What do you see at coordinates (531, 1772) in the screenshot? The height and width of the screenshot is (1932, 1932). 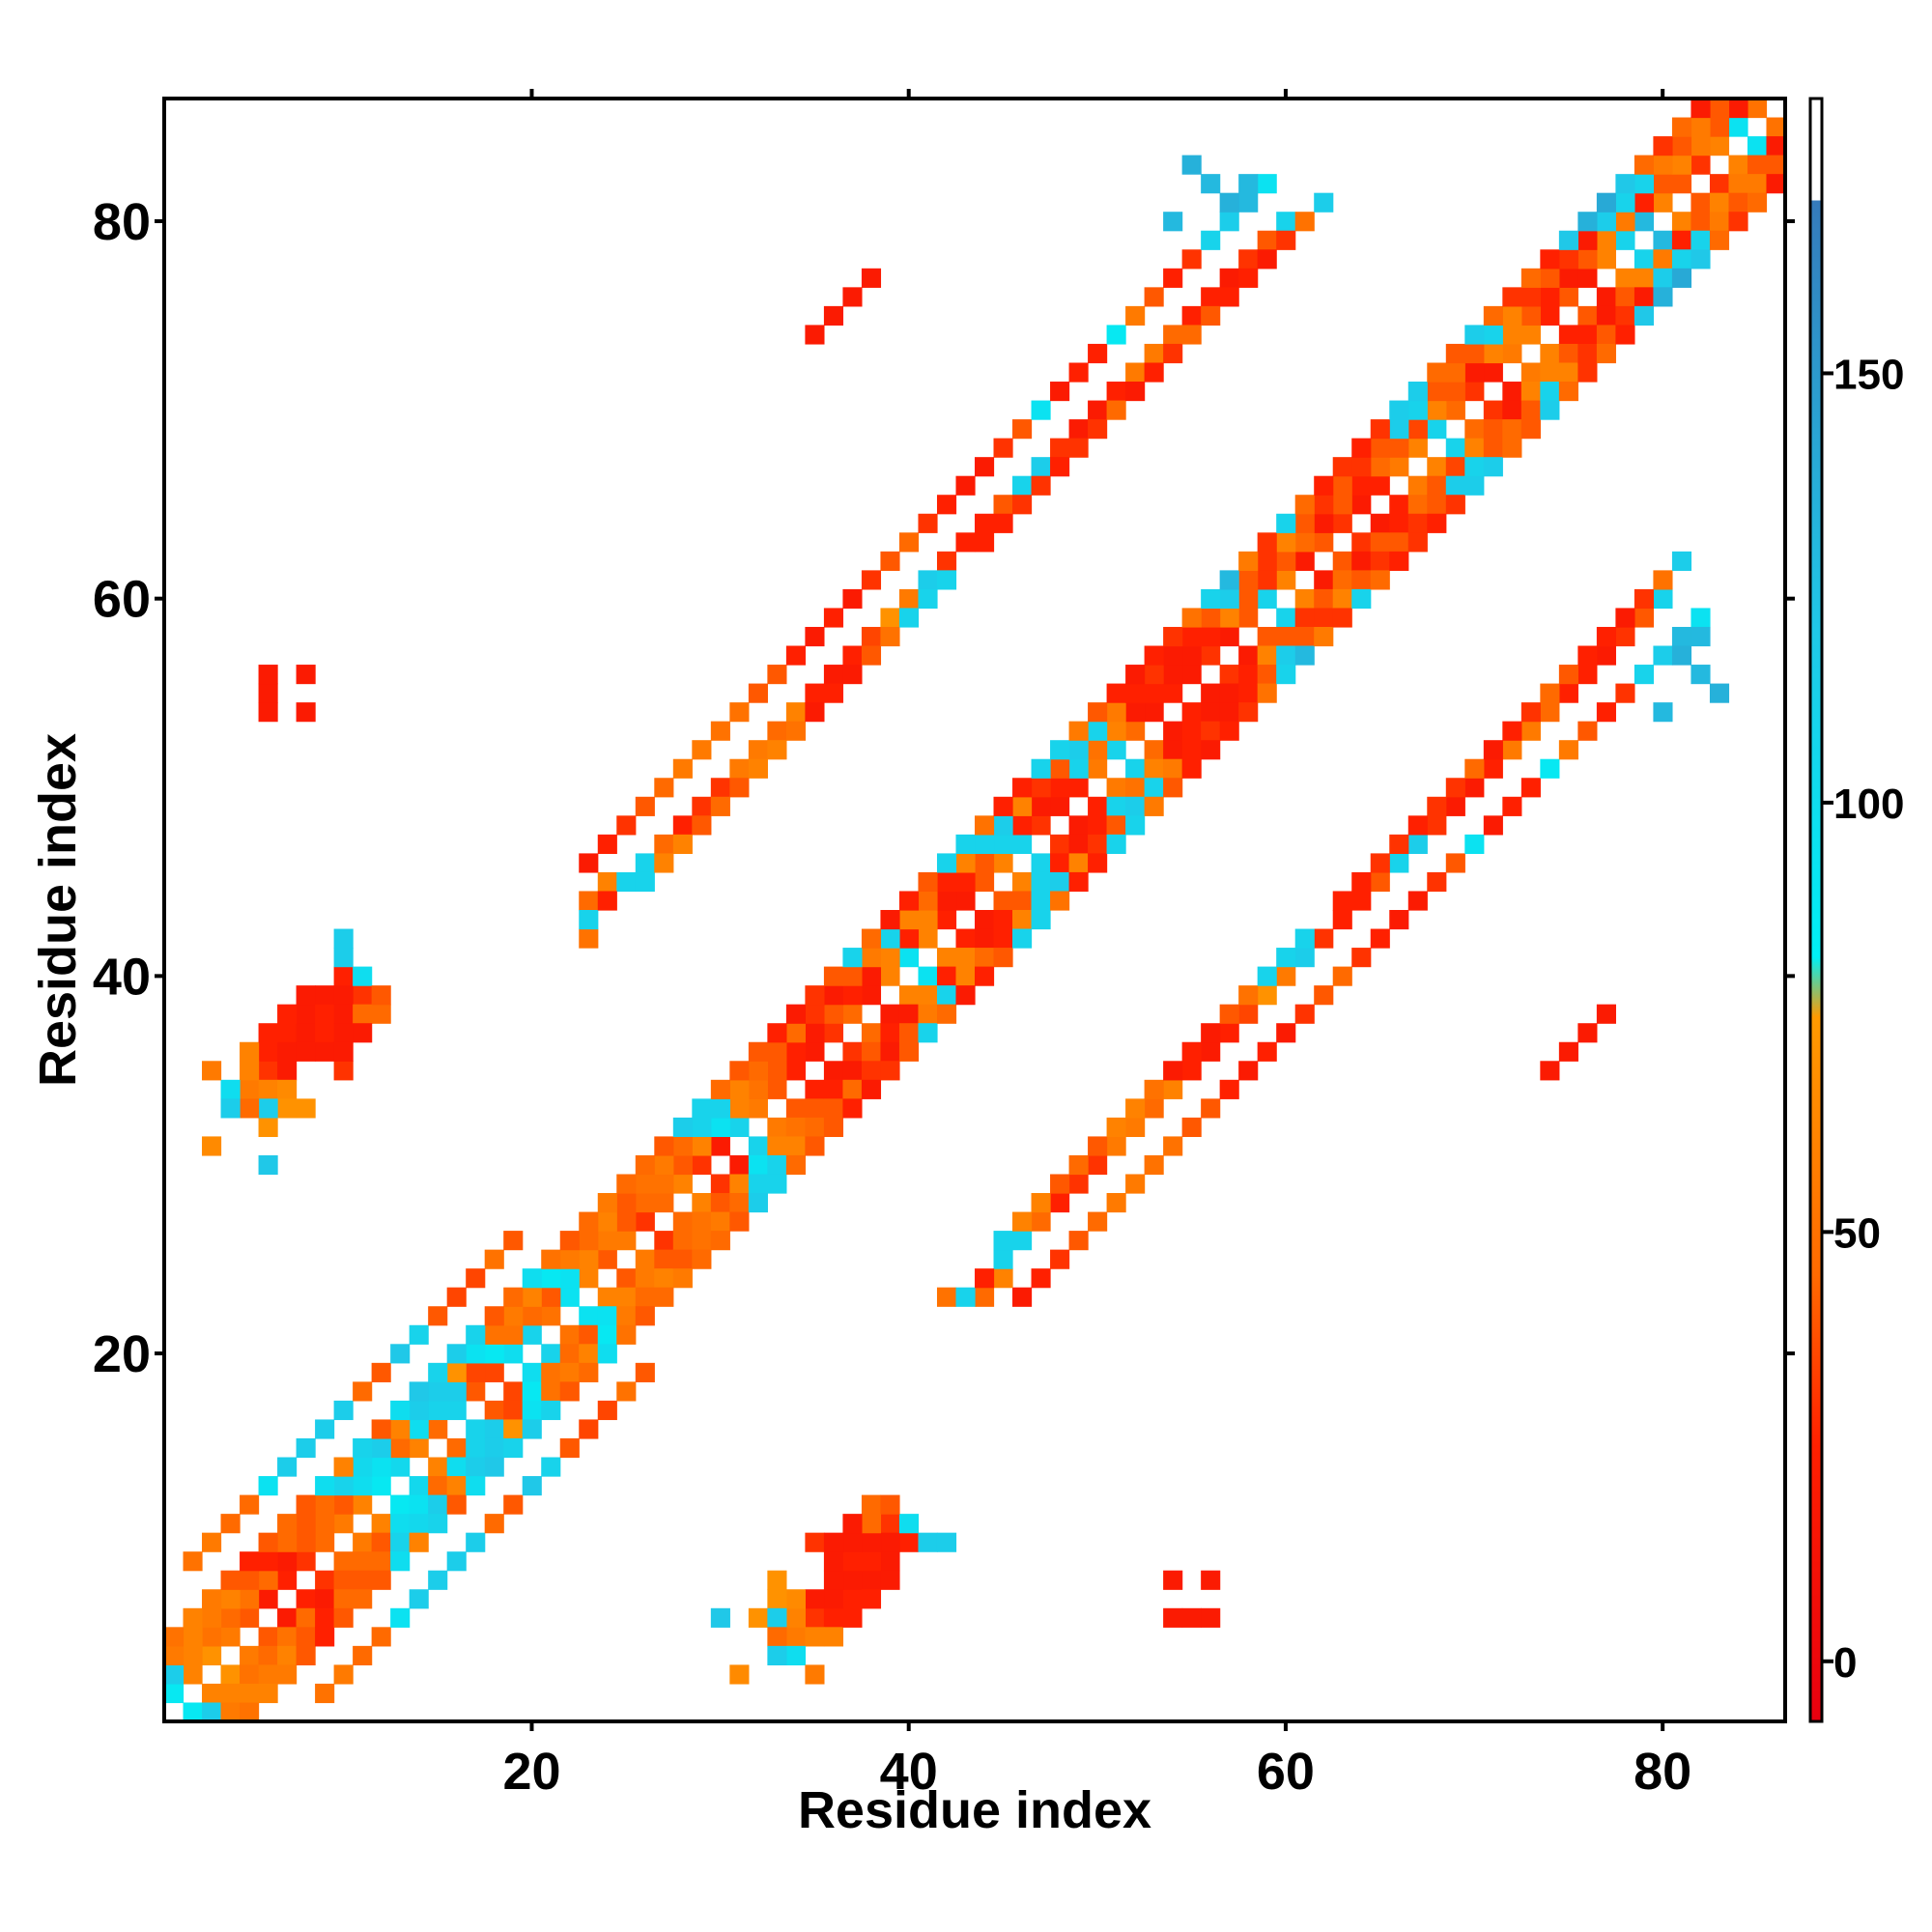 I see `x-tick-label: 20` at bounding box center [531, 1772].